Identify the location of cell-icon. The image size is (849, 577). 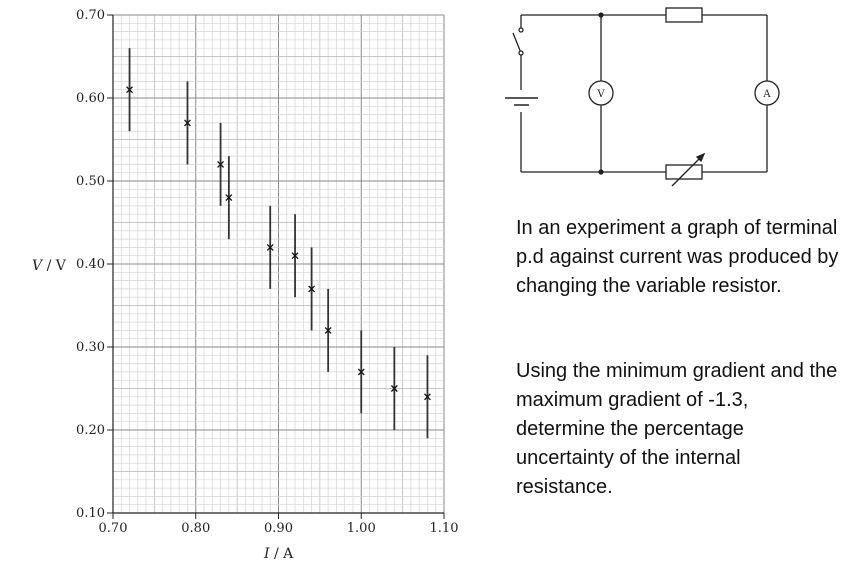
(521, 101).